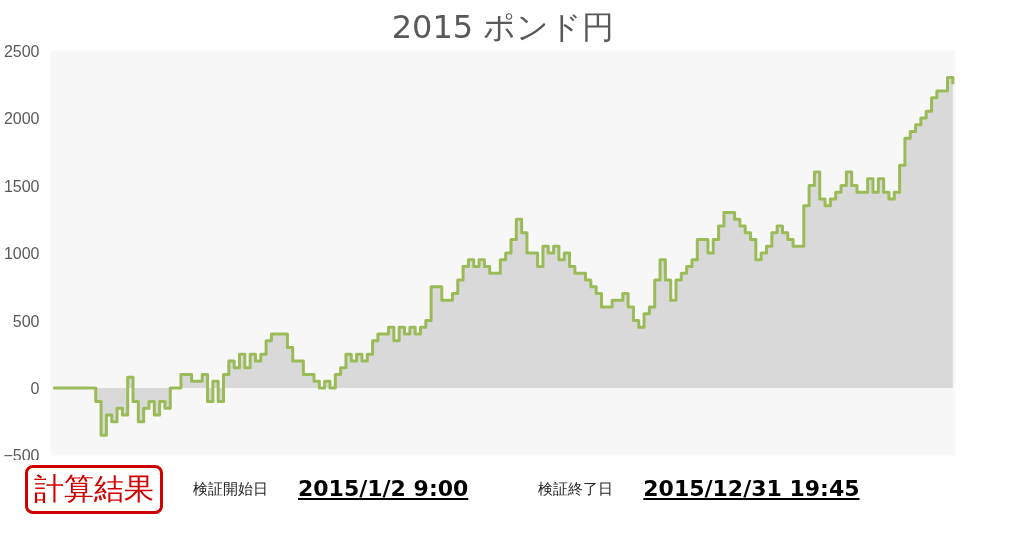 This screenshot has height=549, width=1024. What do you see at coordinates (576, 489) in the screenshot?
I see `text: 検証終了日` at bounding box center [576, 489].